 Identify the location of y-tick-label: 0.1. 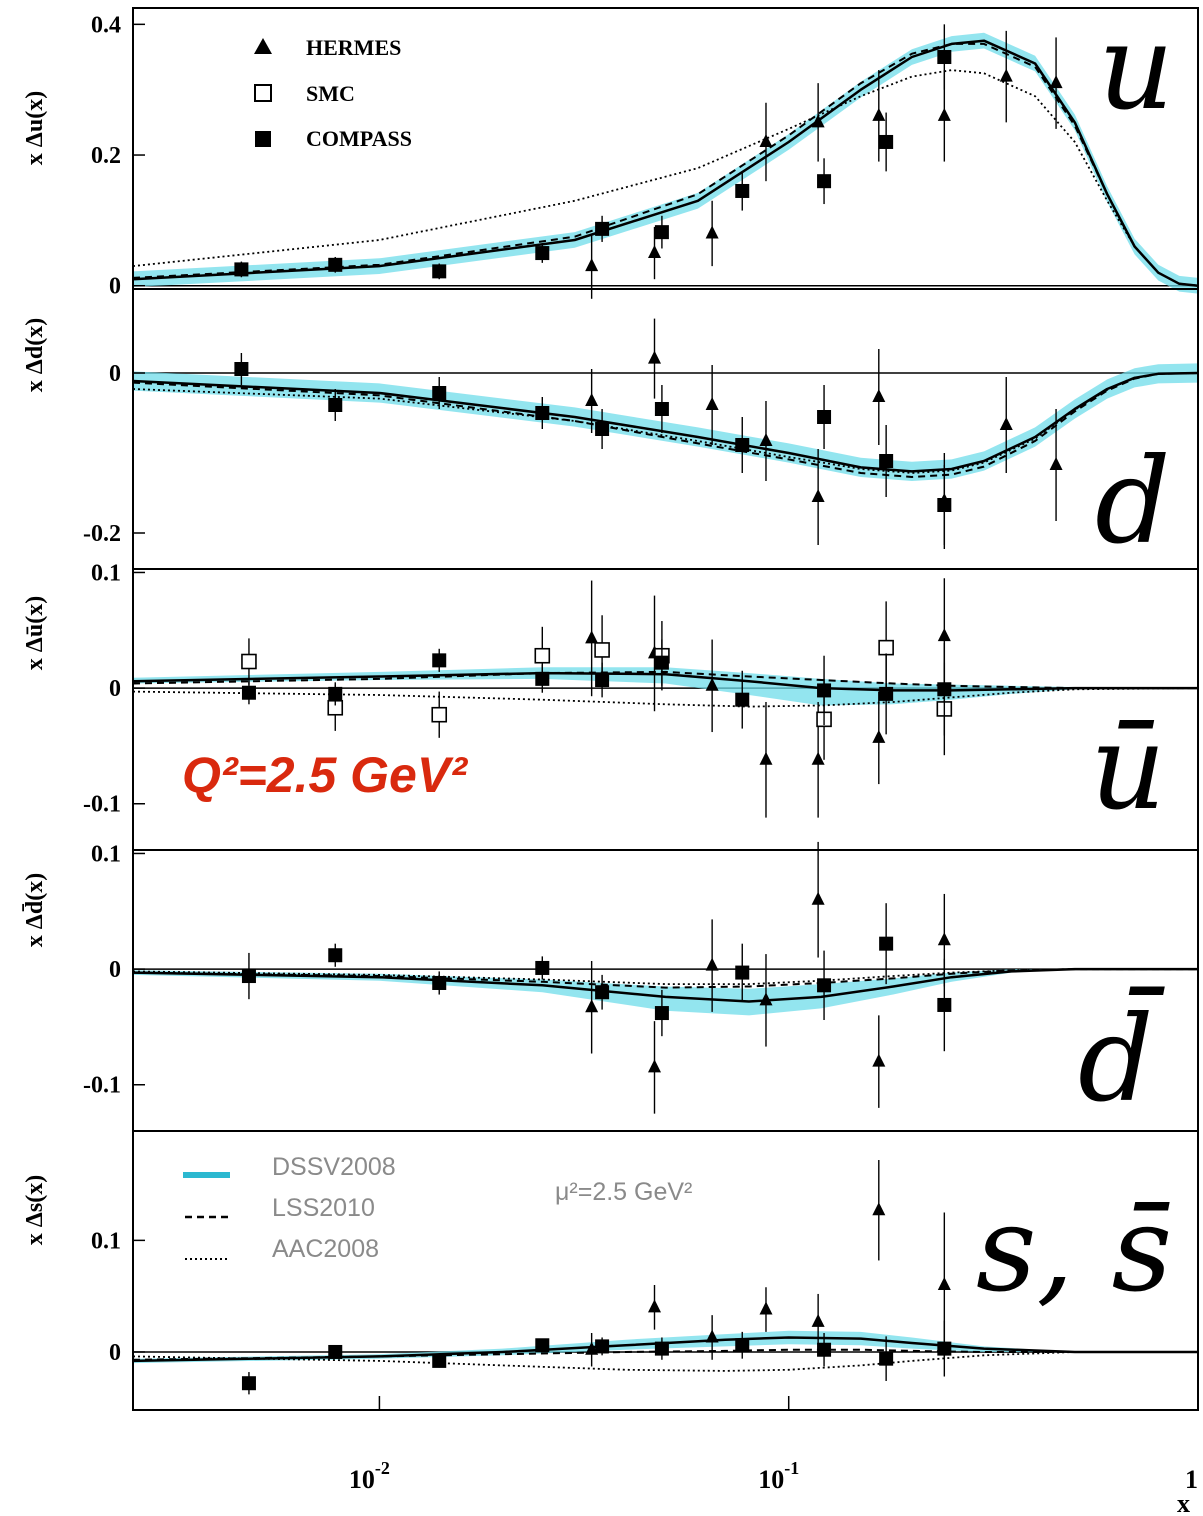
(106, 573).